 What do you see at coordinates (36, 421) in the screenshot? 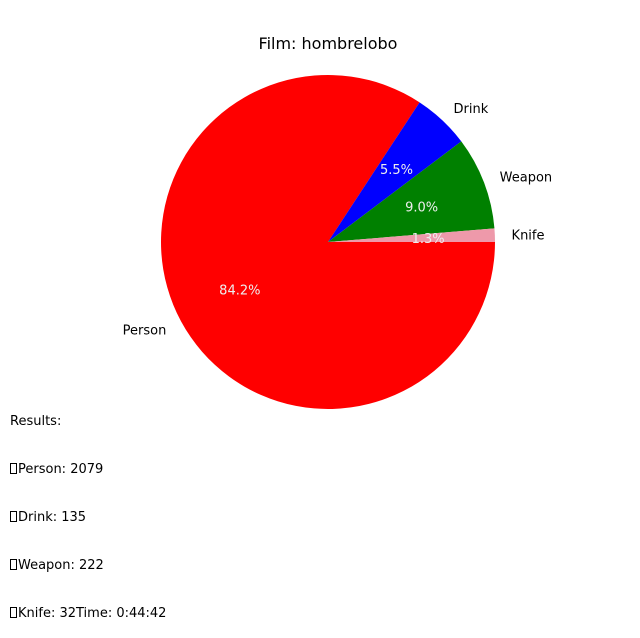
I see `results-heading: Results:` at bounding box center [36, 421].